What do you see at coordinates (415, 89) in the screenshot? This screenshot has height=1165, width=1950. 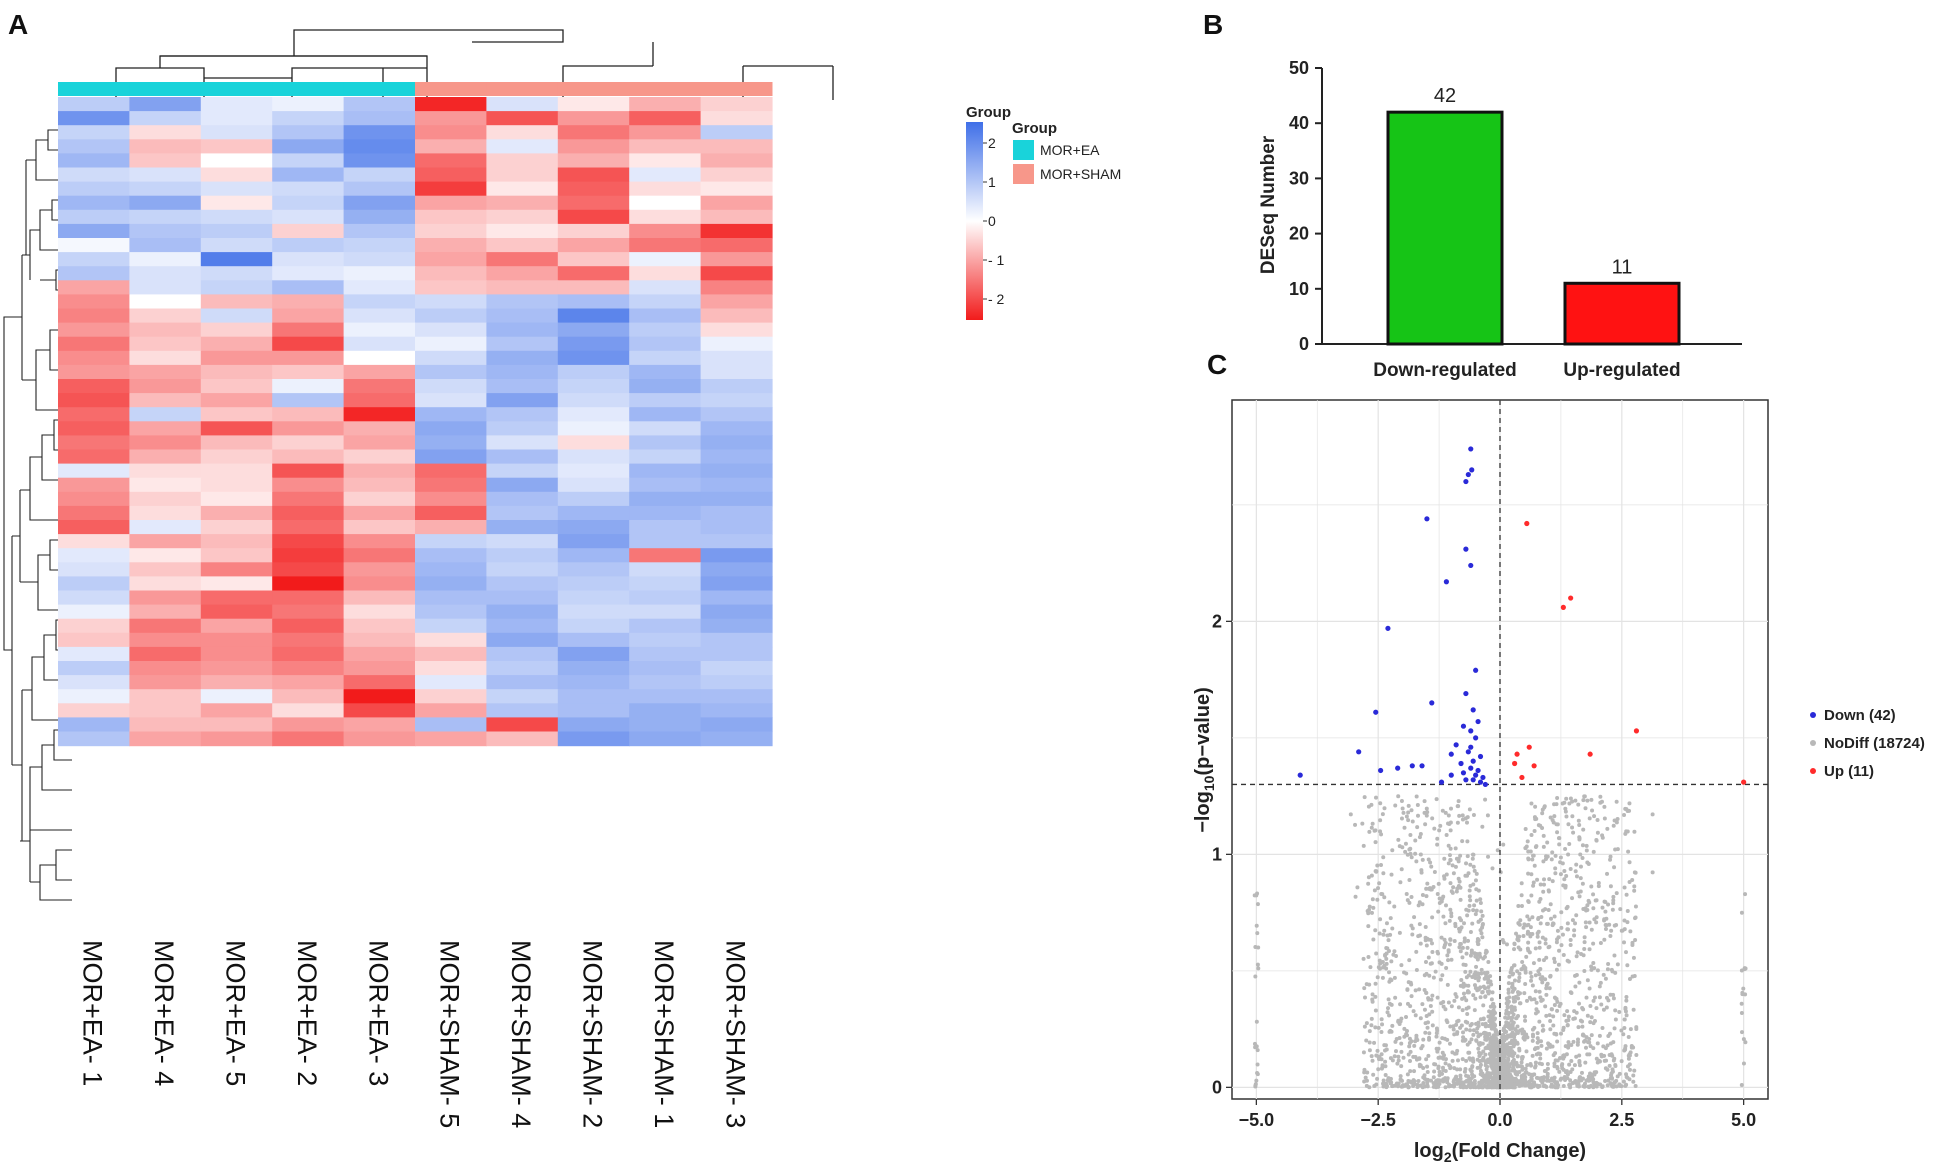 I see `group-annotation-bar` at bounding box center [415, 89].